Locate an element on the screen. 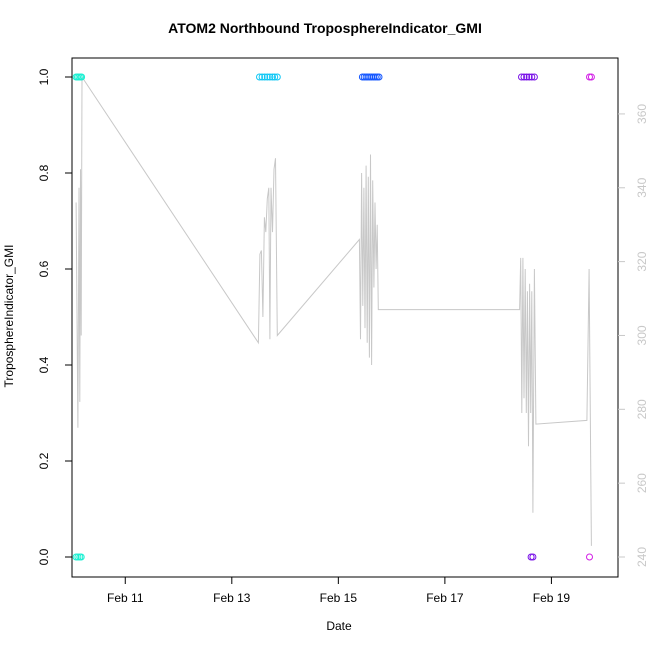 The height and width of the screenshot is (650, 650). y-tick-label: 0.8 is located at coordinates (44, 172).